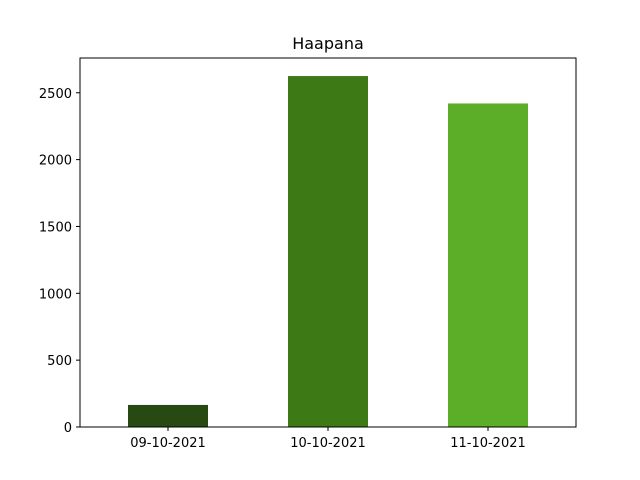 The width and height of the screenshot is (640, 480). Describe the element at coordinates (59, 361) in the screenshot. I see `y-tick-label: 500` at that location.